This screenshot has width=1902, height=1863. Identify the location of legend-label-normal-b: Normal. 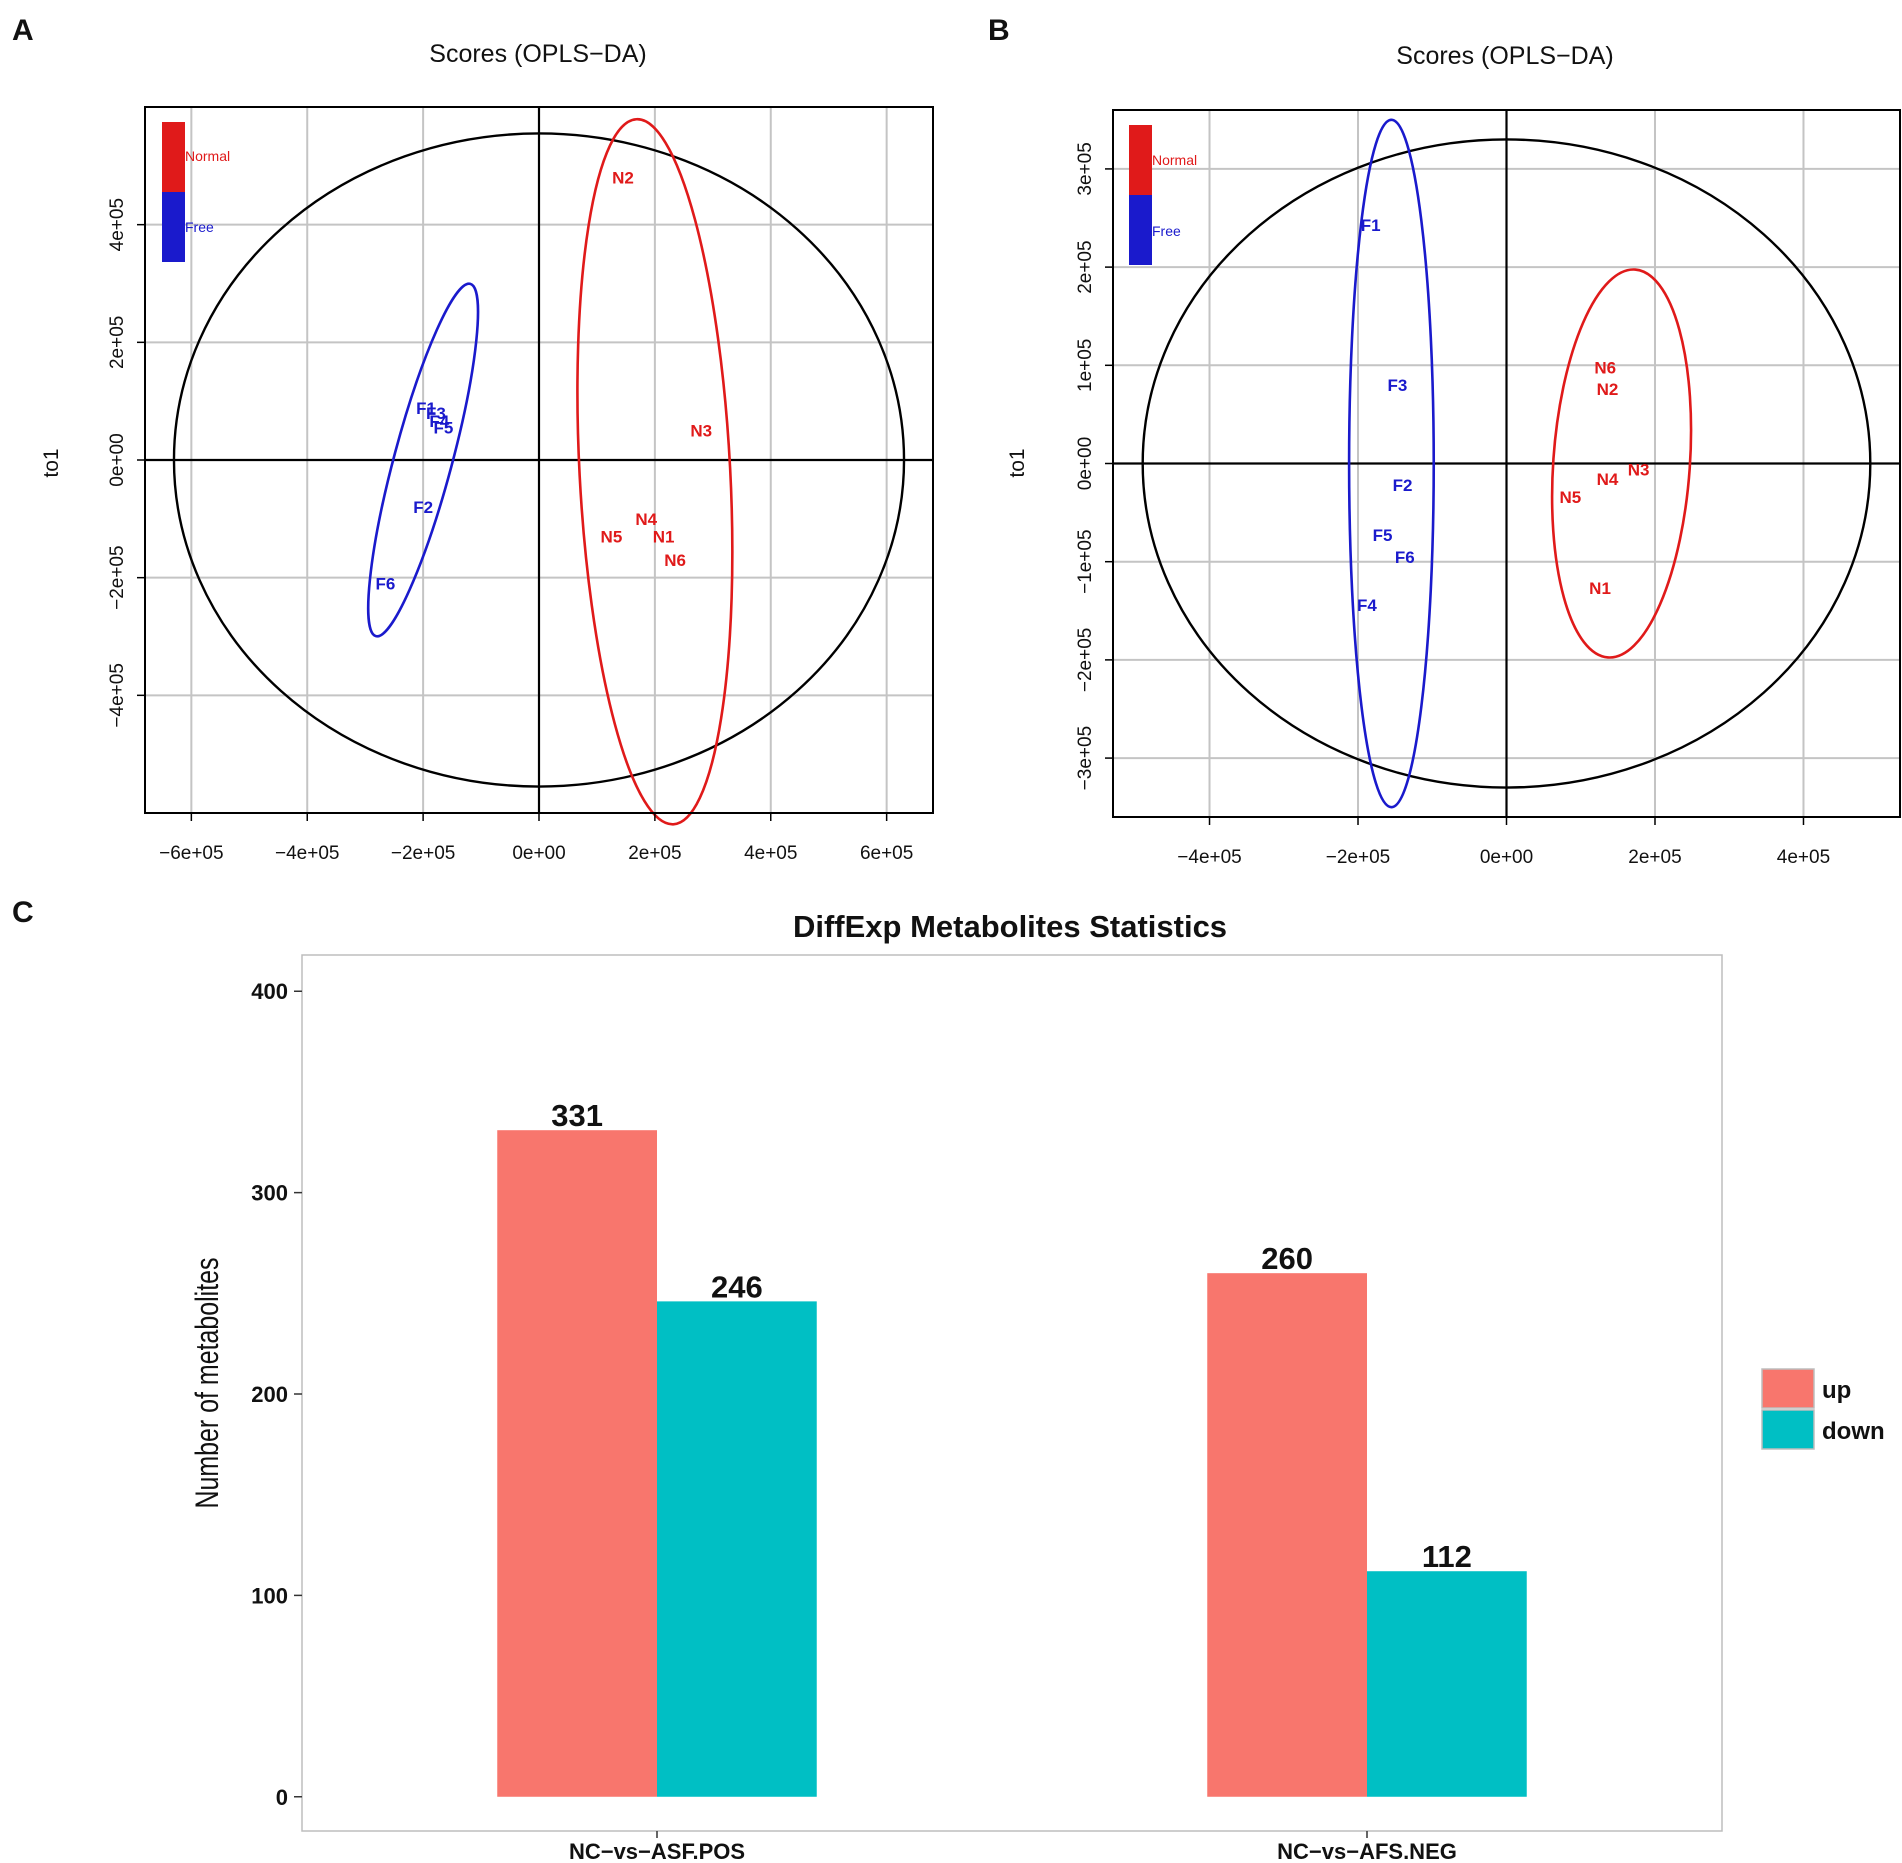
(1174, 160).